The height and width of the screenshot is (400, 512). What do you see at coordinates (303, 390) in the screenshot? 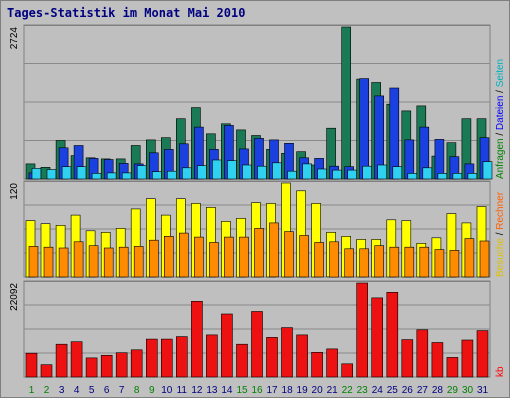
I see `x-tick-label: 19` at bounding box center [303, 390].